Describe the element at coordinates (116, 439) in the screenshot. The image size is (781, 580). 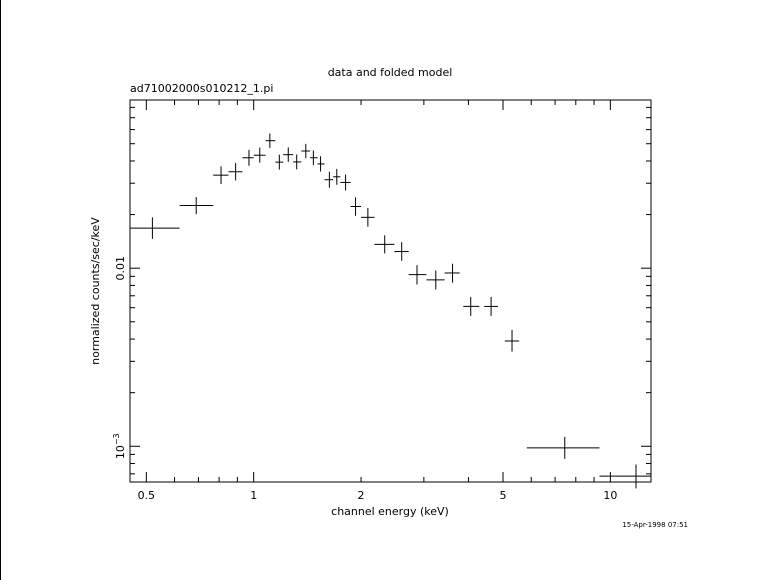
I see `y-tick-exponent: −3` at that location.